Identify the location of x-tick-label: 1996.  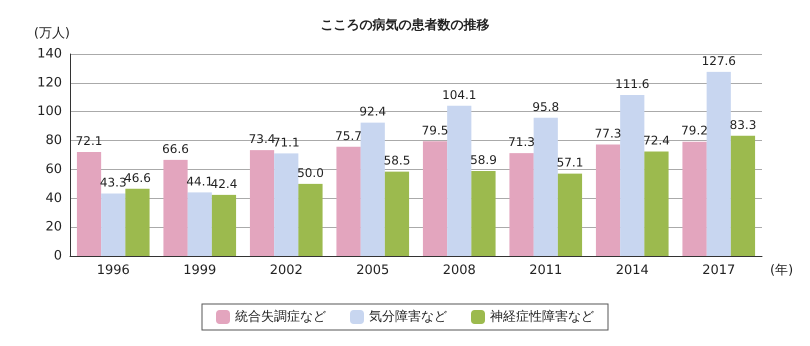
(113, 270).